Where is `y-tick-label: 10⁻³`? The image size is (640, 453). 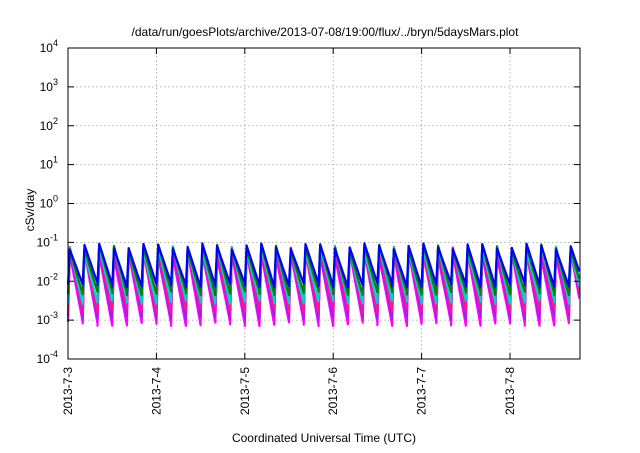 y-tick-label: 10⁻³ is located at coordinates (47, 318).